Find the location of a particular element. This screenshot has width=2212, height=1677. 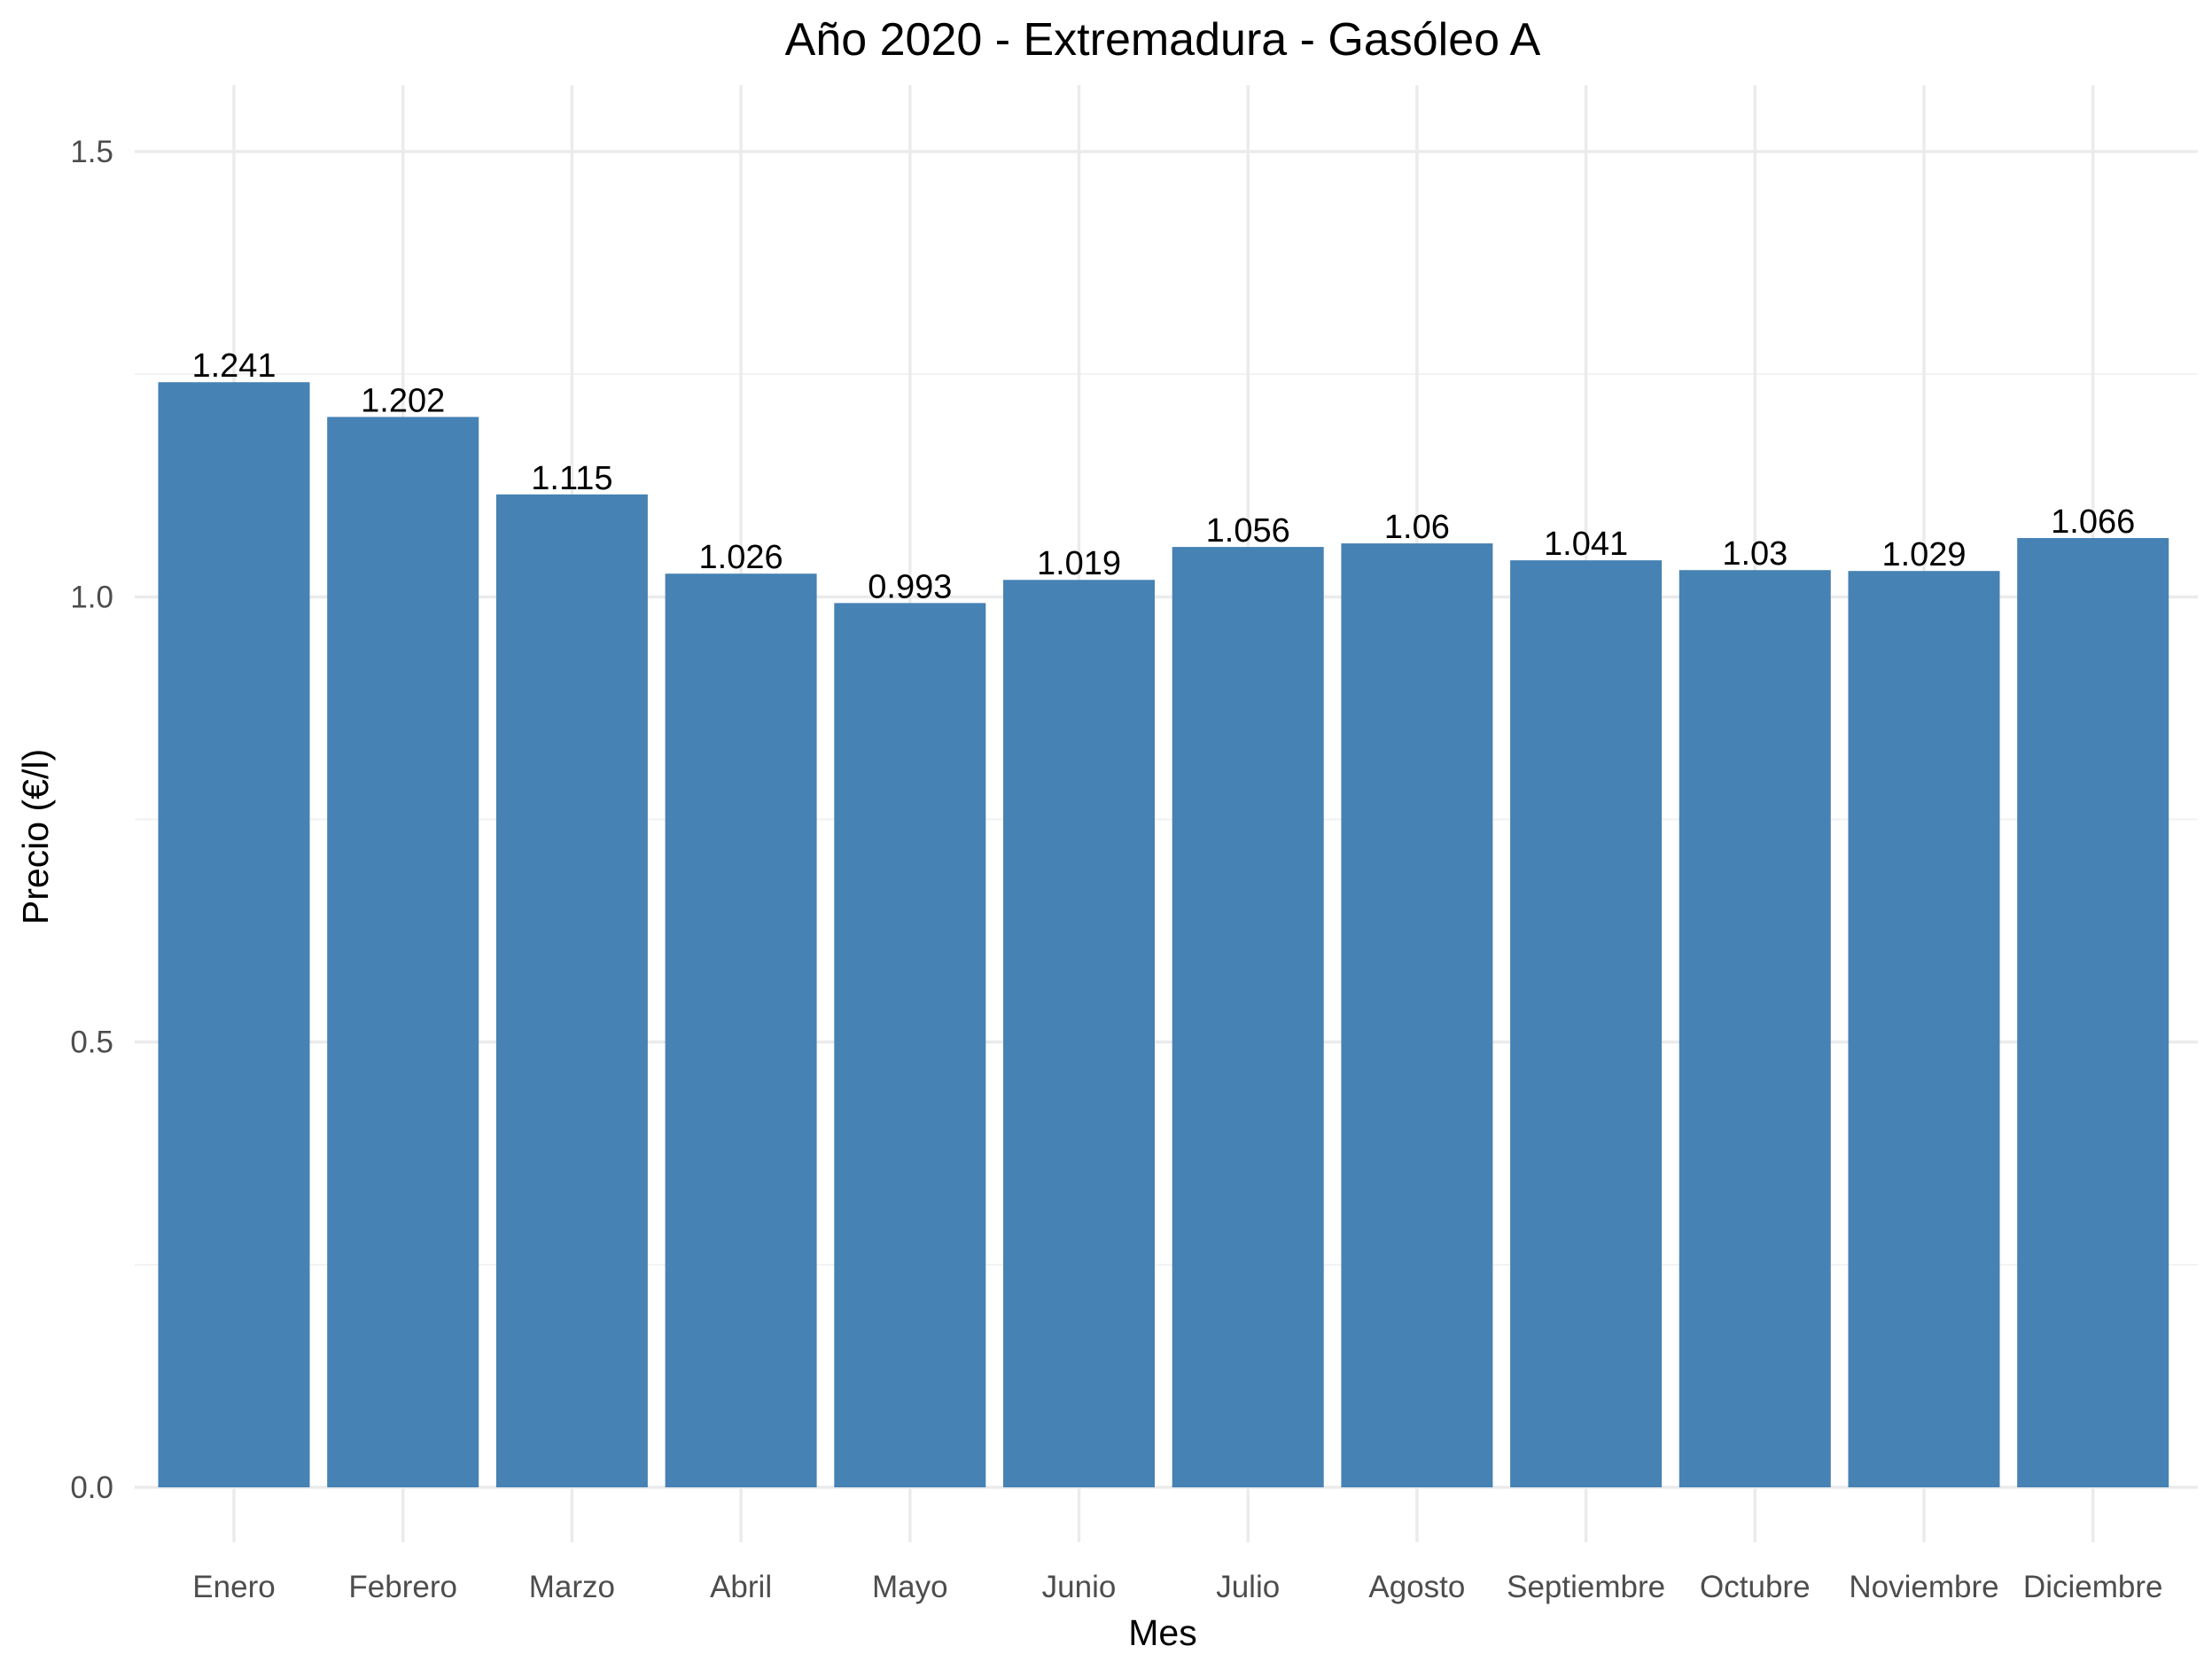

y-axis-title: Precio (€/l) is located at coordinates (35, 836).